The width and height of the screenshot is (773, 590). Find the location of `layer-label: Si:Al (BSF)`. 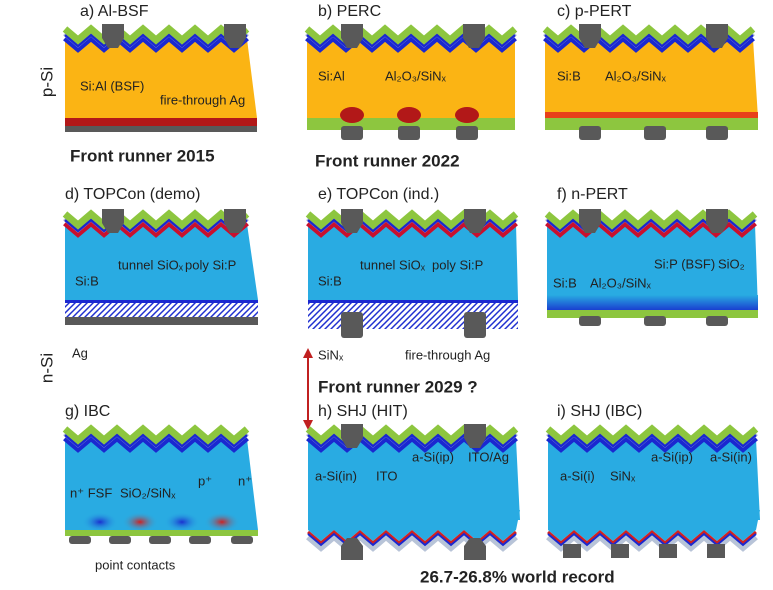

layer-label: Si:Al (BSF) is located at coordinates (112, 85).